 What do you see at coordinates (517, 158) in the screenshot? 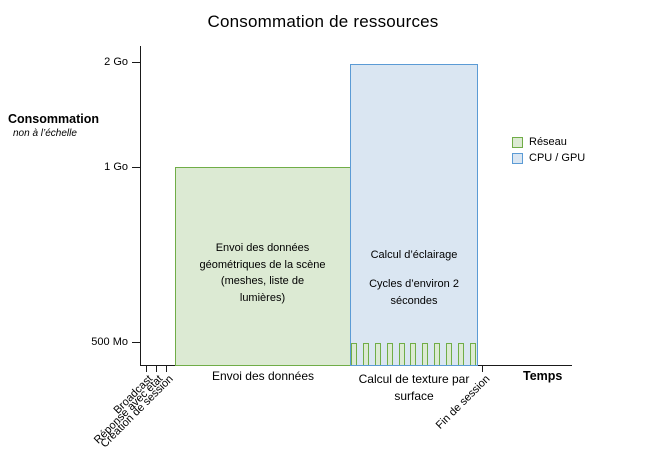
I see `legend-swatch-cpu-gpu` at bounding box center [517, 158].